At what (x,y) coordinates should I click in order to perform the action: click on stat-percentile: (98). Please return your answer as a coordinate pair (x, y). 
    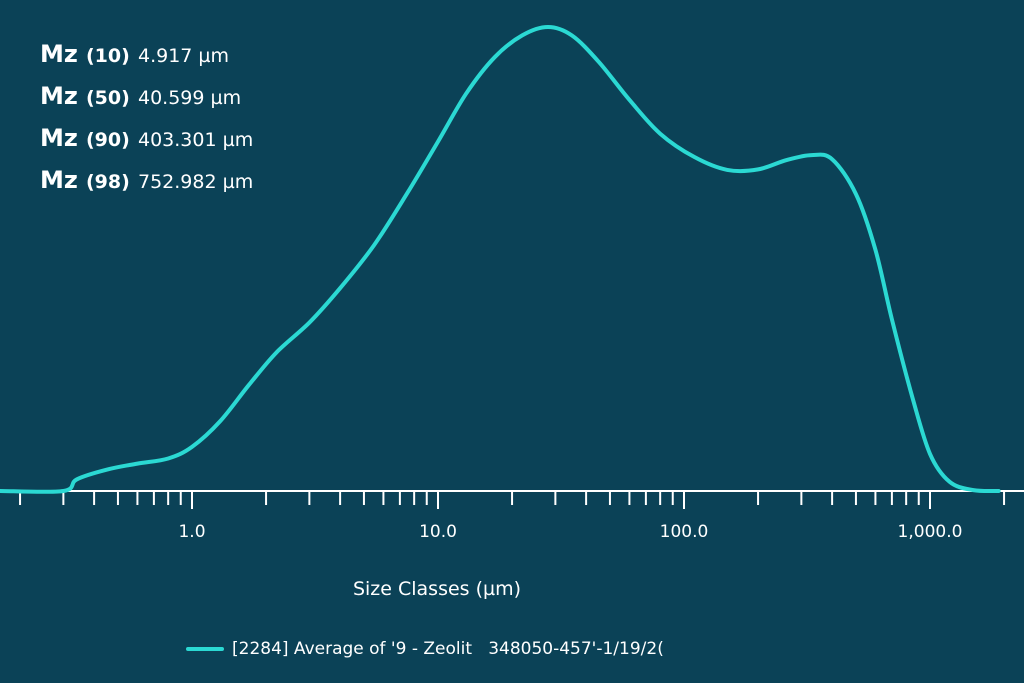
    Looking at the image, I should click on (108, 182).